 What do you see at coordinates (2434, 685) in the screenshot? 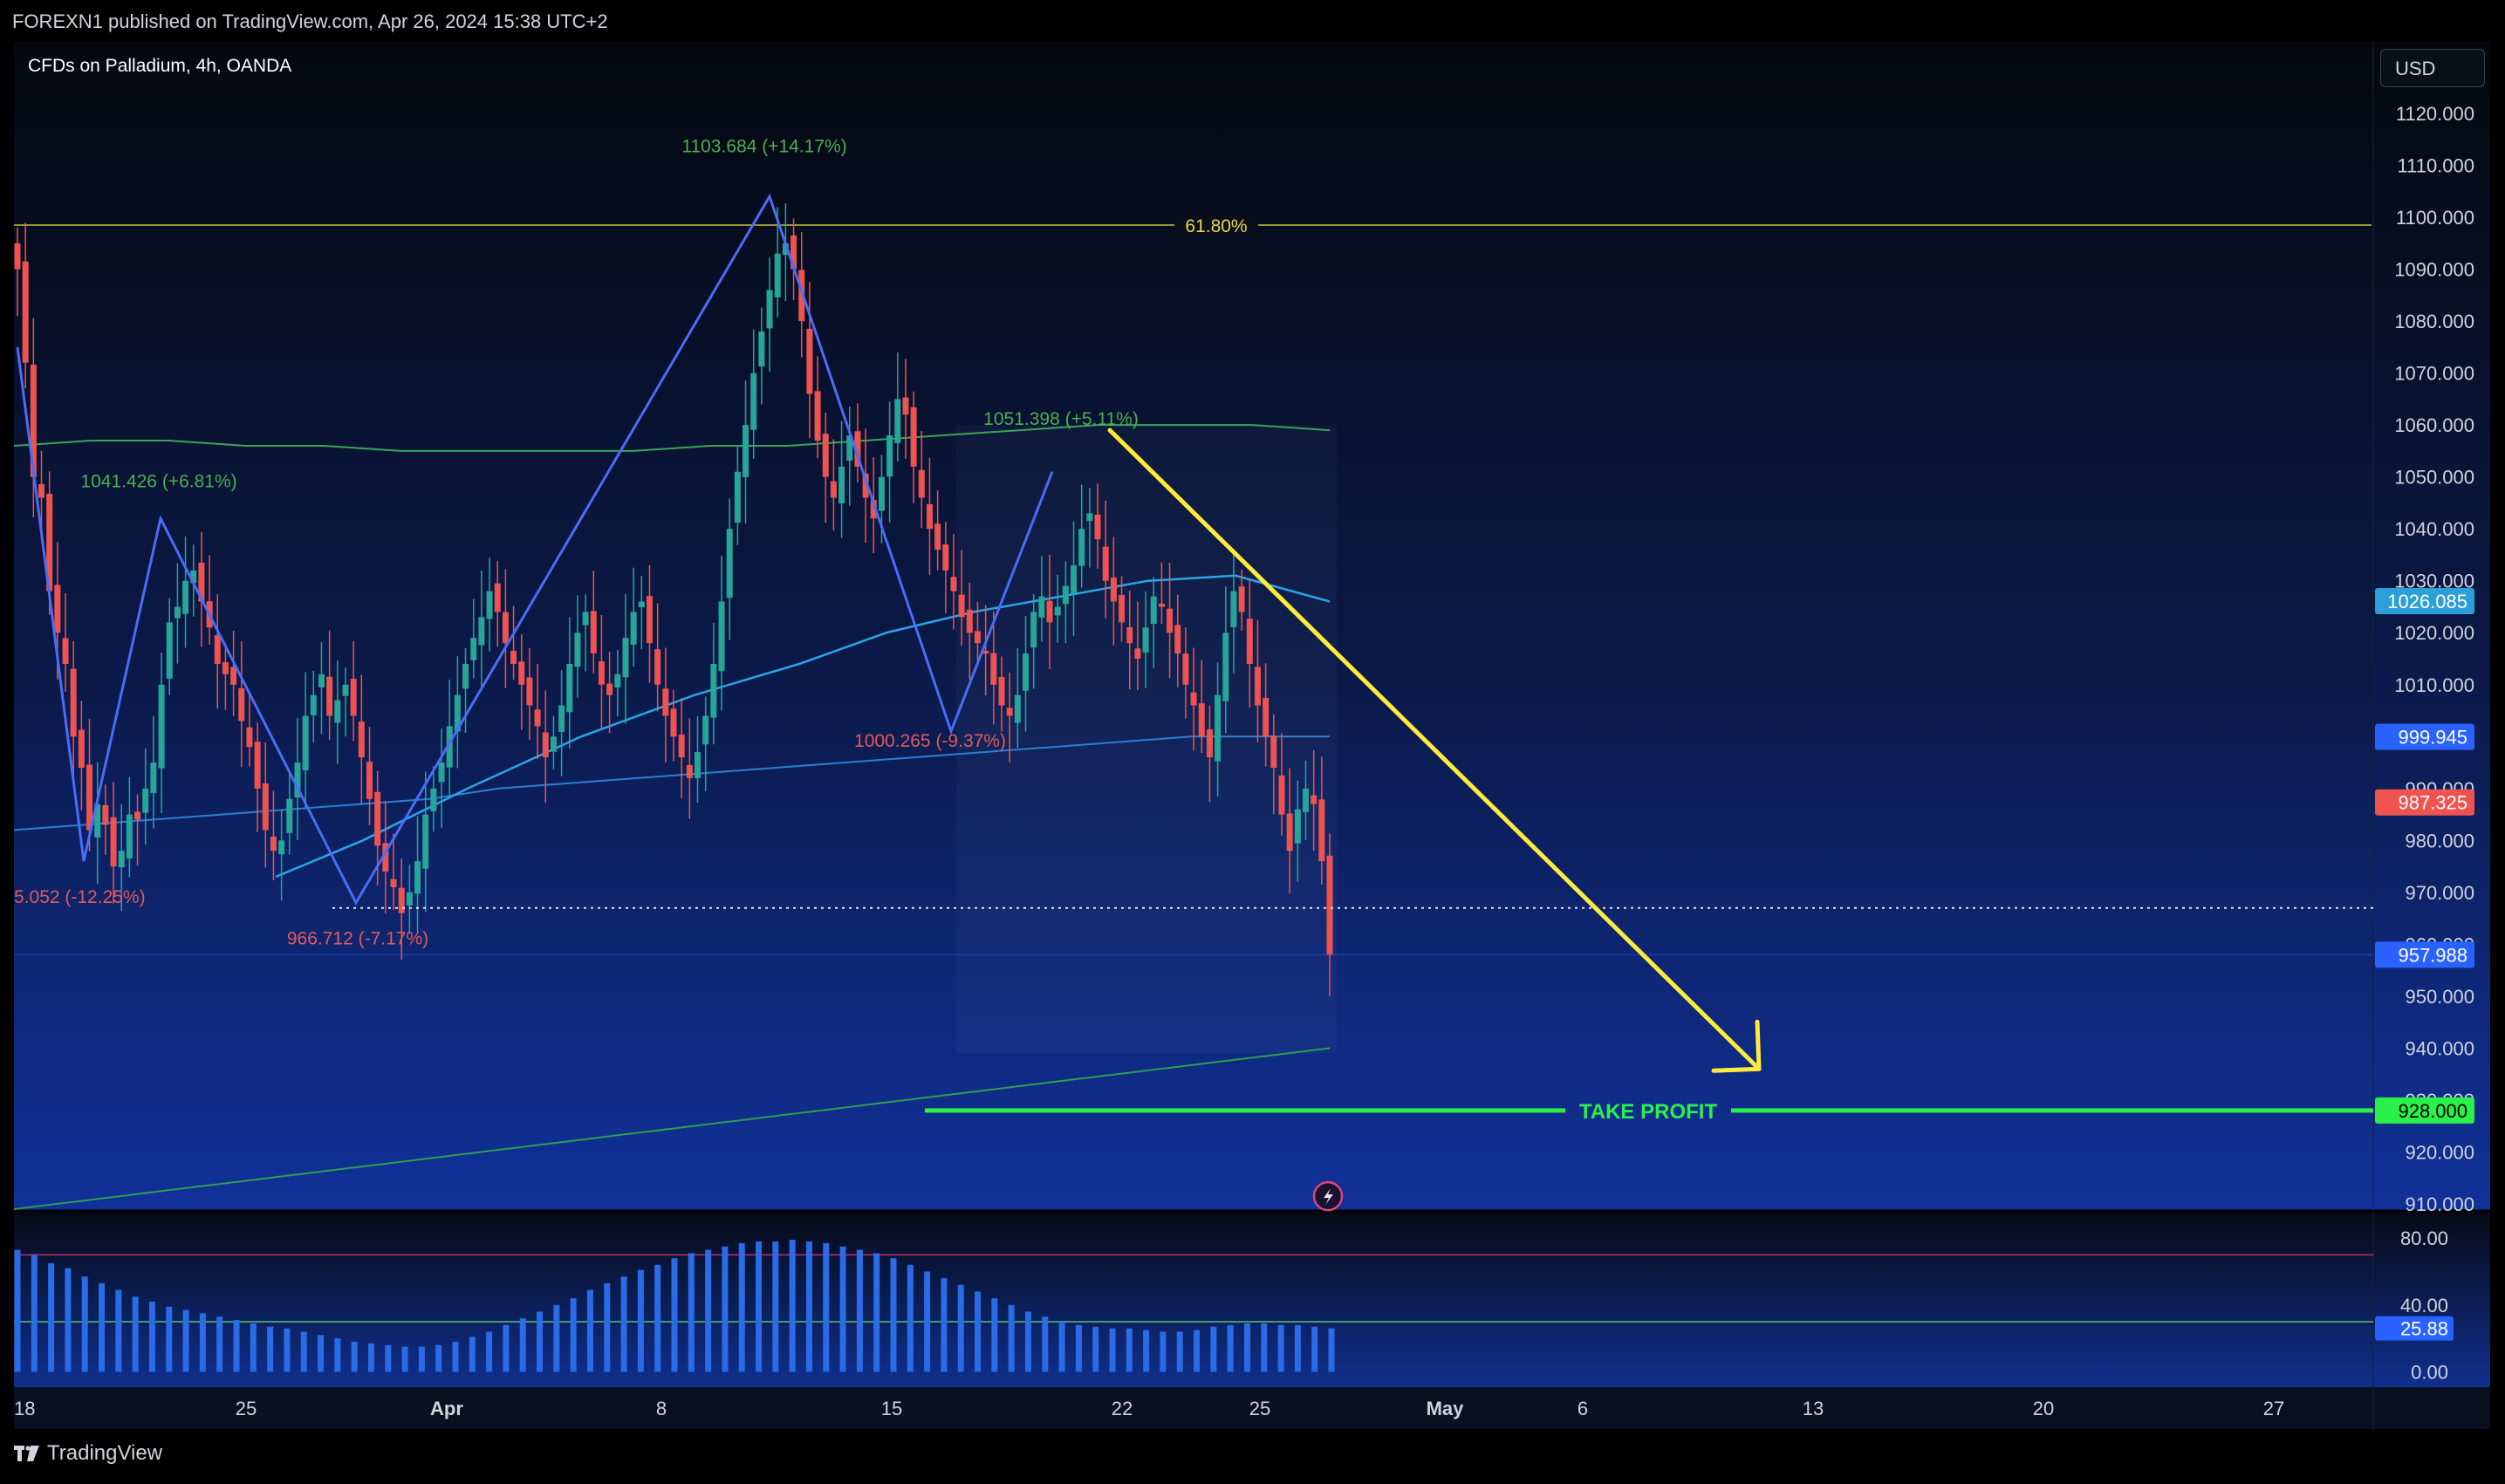
I see `price-axis-tick: 1010.000` at bounding box center [2434, 685].